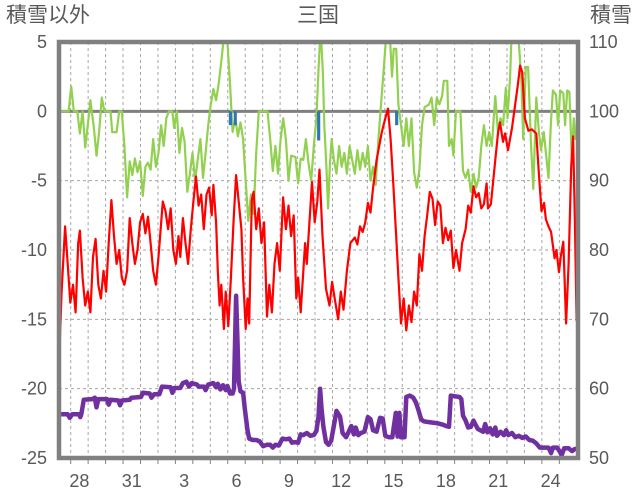 Image resolution: width=636 pixels, height=501 pixels. I want to click on x-tick-label: 31, so click(132, 481).